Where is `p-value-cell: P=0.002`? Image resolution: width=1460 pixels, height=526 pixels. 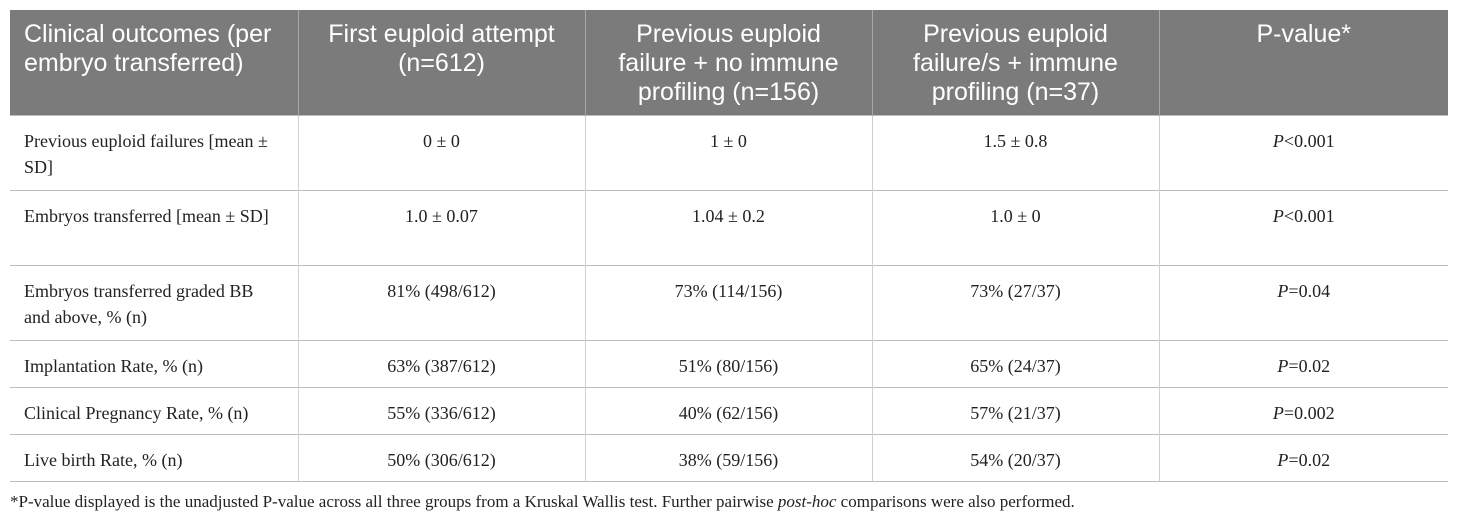 p-value-cell: P=0.002 is located at coordinates (1303, 411).